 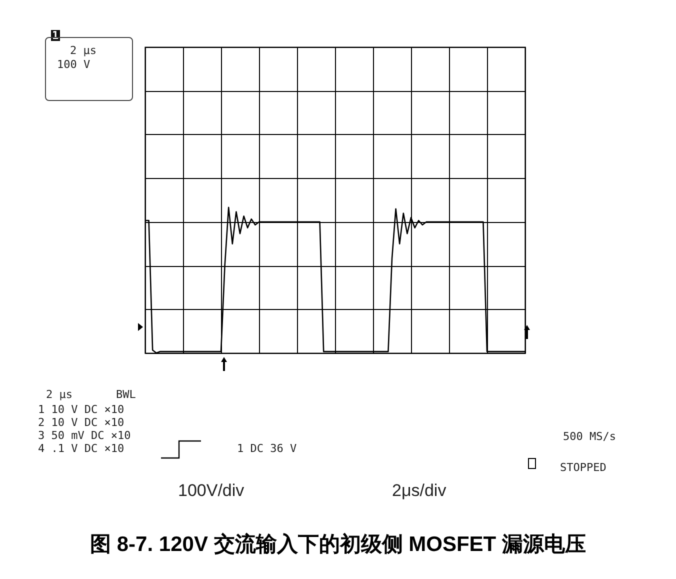 What do you see at coordinates (583, 467) in the screenshot?
I see `text: STOPPED` at bounding box center [583, 467].